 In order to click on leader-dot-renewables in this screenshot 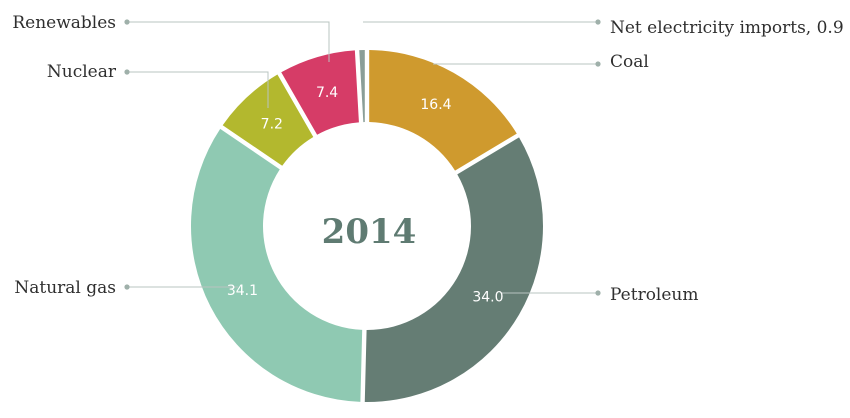, I will do `click(127, 22)`.